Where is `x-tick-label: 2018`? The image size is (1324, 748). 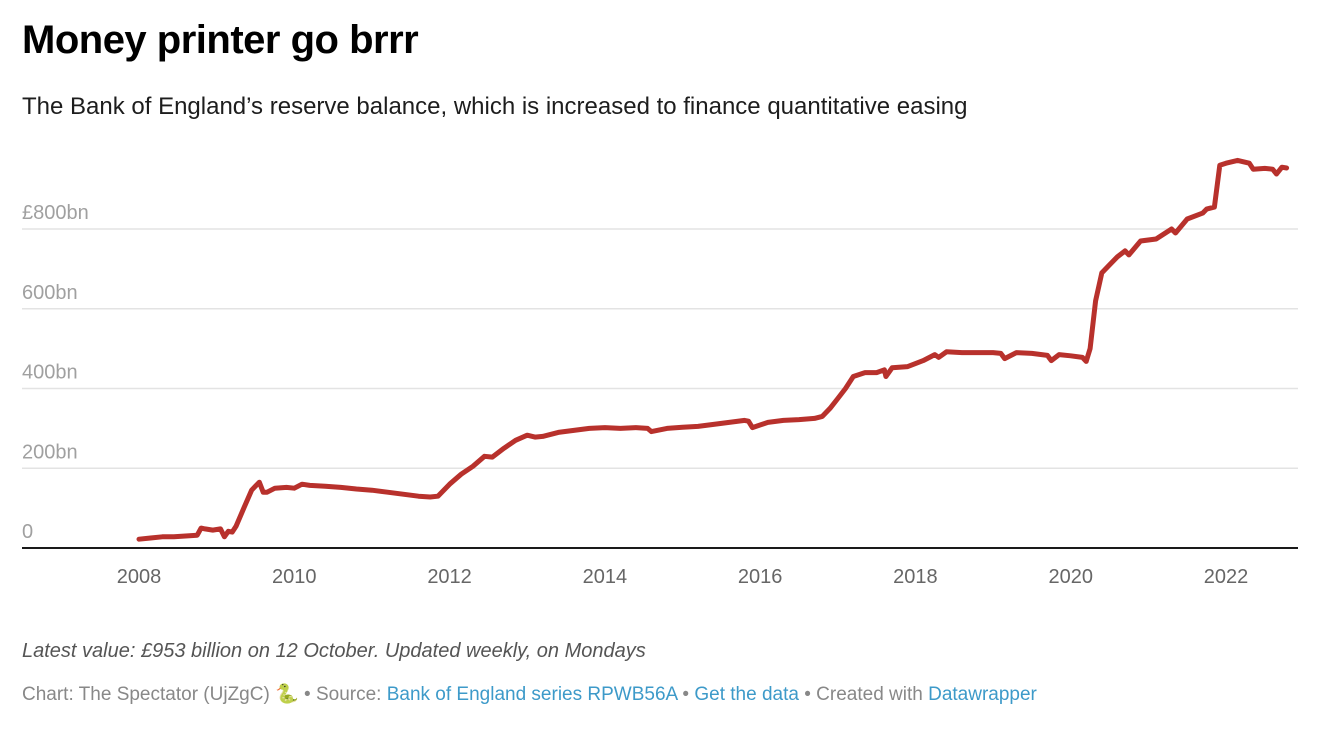 x-tick-label: 2018 is located at coordinates (915, 577).